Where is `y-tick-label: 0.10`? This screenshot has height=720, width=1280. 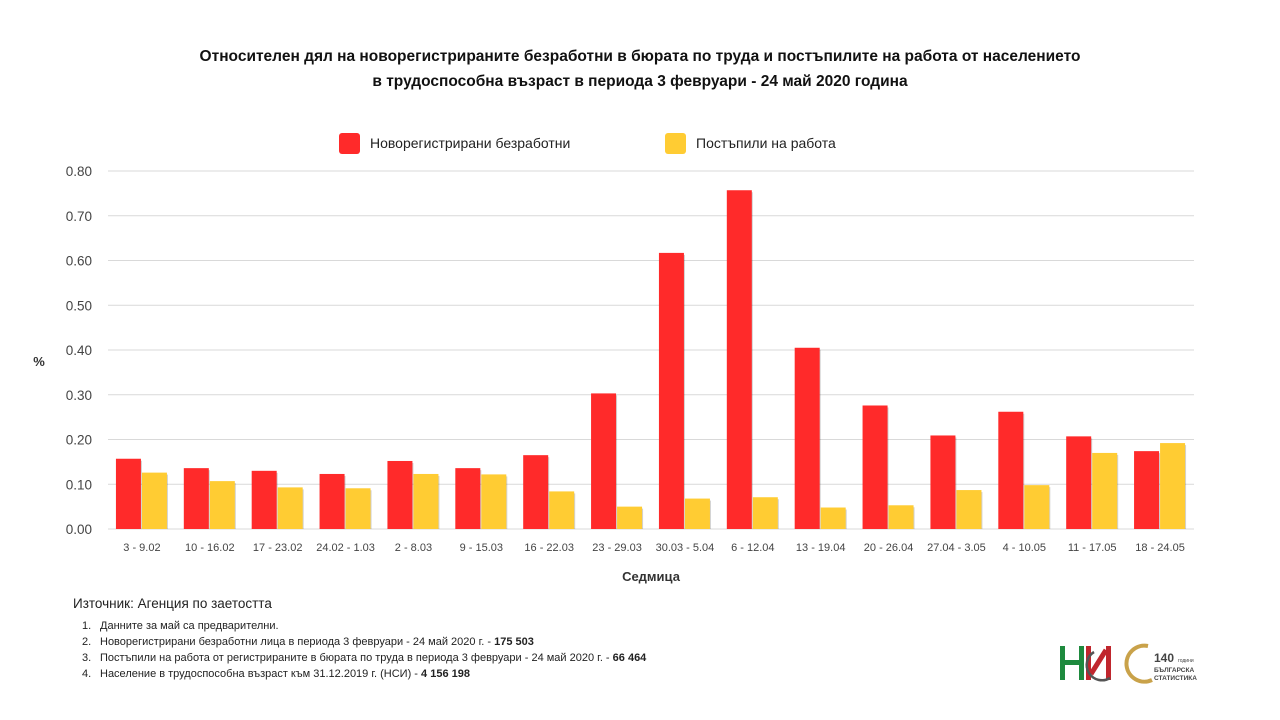 y-tick-label: 0.10 is located at coordinates (79, 484).